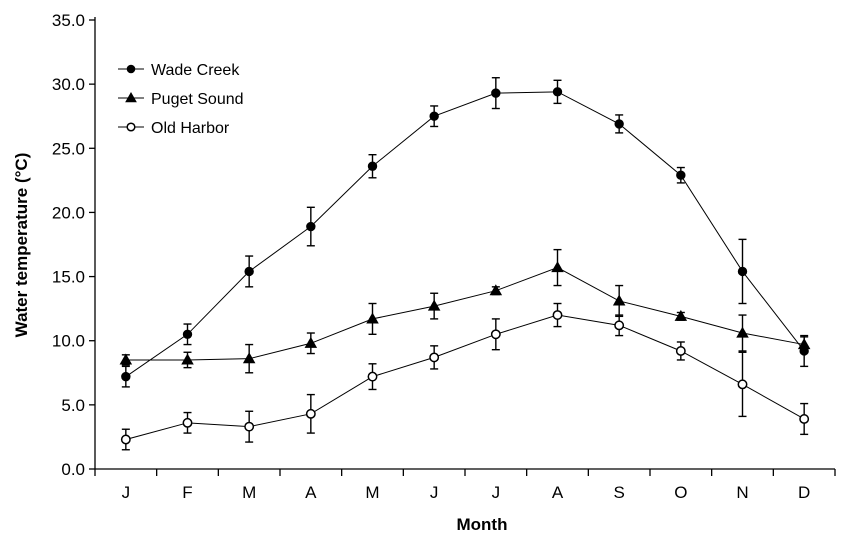 This screenshot has height=545, width=862. I want to click on y-axis-title: Water temperature (°C), so click(21, 245).